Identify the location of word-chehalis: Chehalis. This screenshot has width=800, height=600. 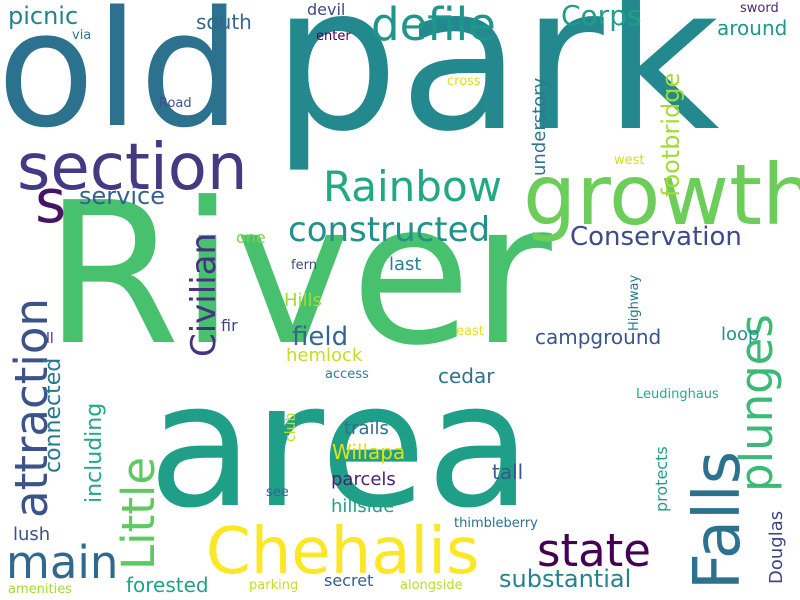
(343, 552).